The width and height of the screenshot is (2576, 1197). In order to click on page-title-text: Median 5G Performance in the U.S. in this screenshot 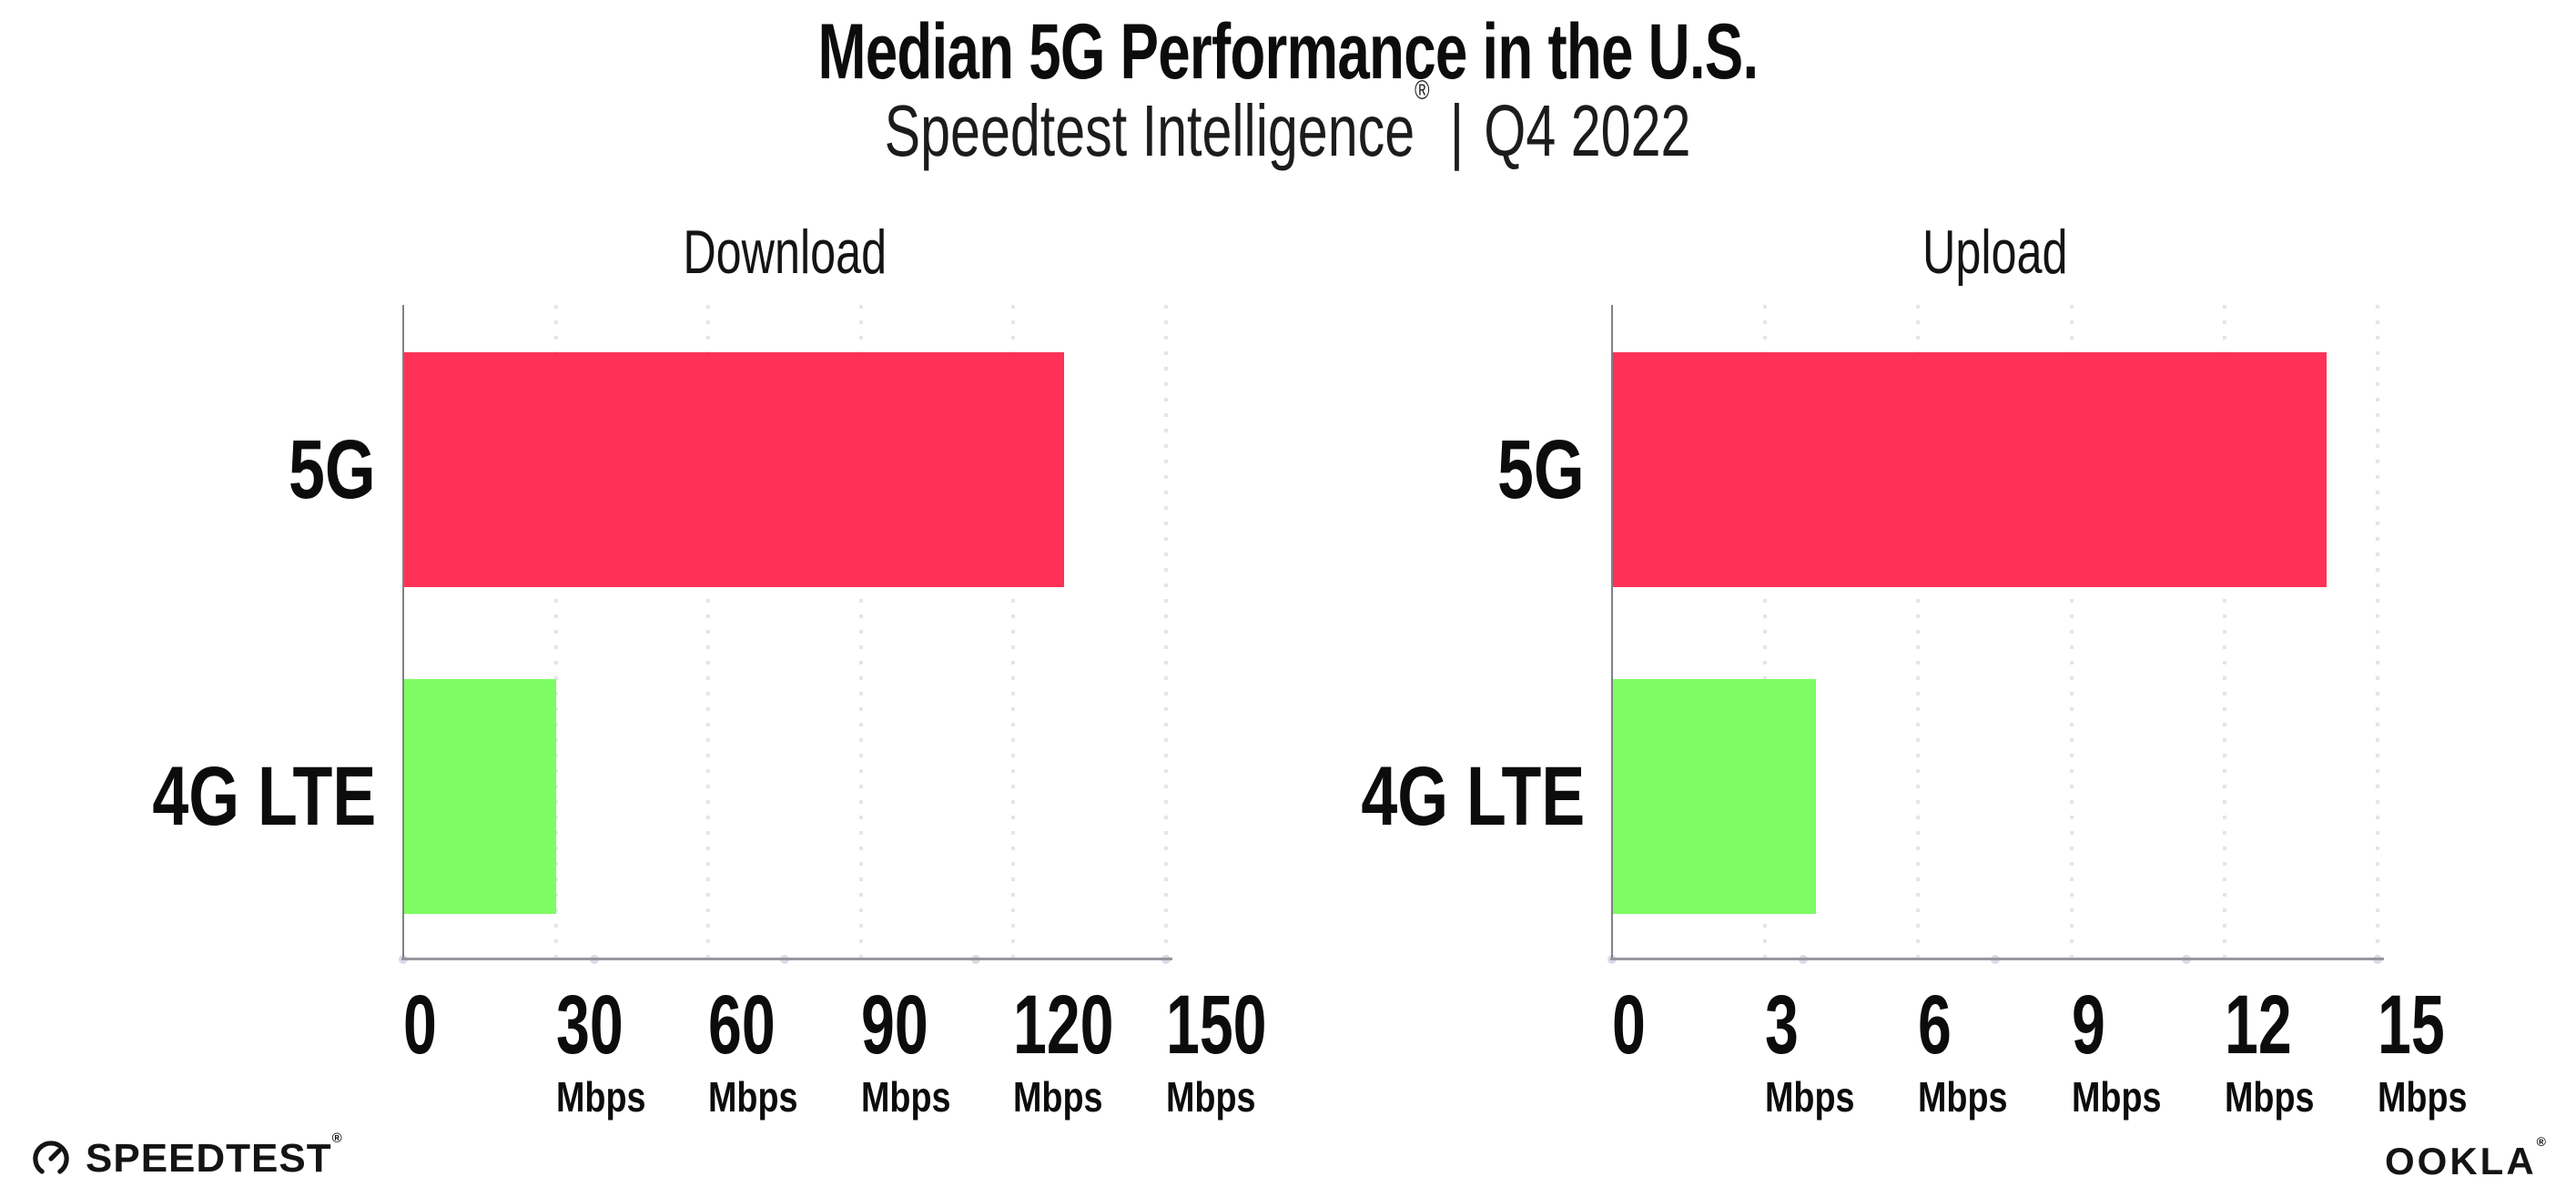, I will do `click(1288, 52)`.